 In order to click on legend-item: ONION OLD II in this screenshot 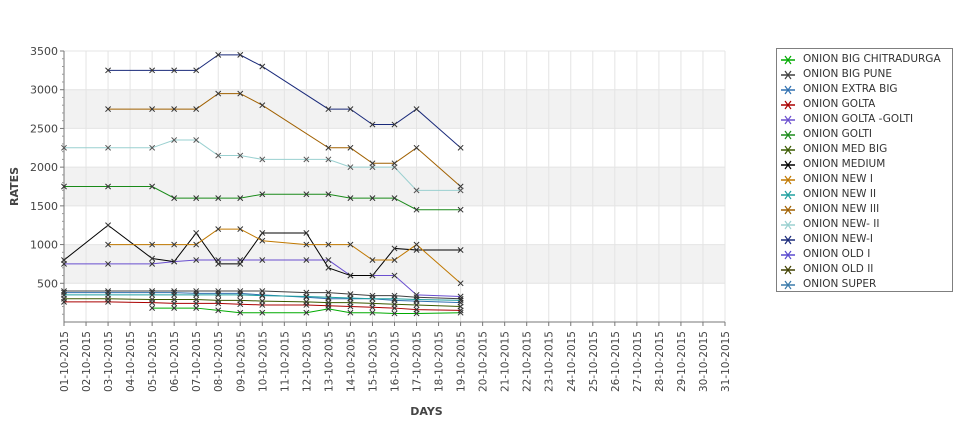, I will do `click(866, 269)`.